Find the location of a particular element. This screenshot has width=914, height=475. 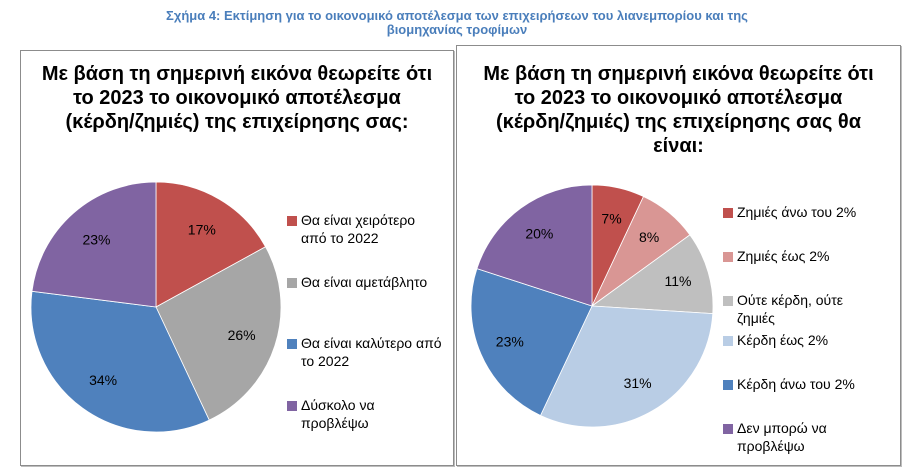

slice-data-label: 31% is located at coordinates (638, 383).